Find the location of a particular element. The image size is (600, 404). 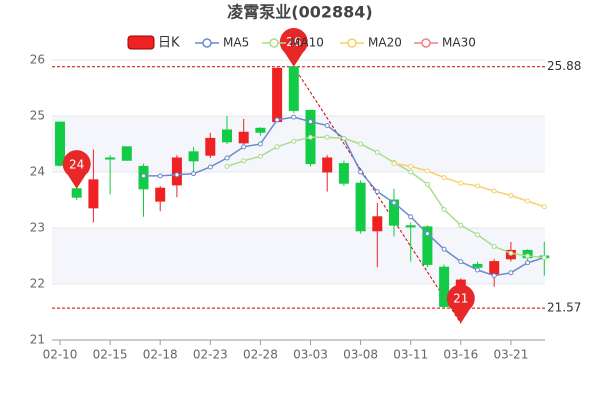

chart-title: 凌霄泵业(002884) is located at coordinates (299, 12).